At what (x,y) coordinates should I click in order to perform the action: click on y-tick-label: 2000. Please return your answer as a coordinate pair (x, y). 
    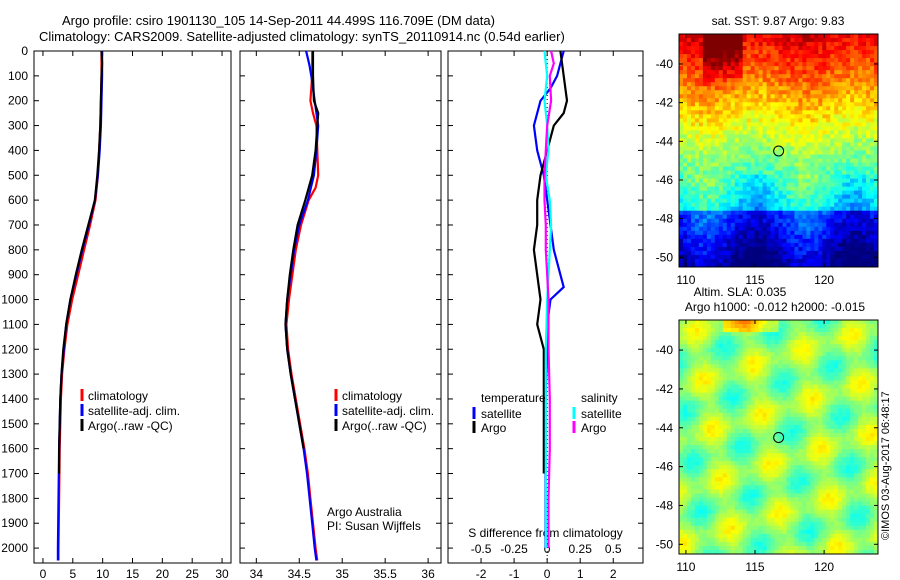
    Looking at the image, I should click on (14, 548).